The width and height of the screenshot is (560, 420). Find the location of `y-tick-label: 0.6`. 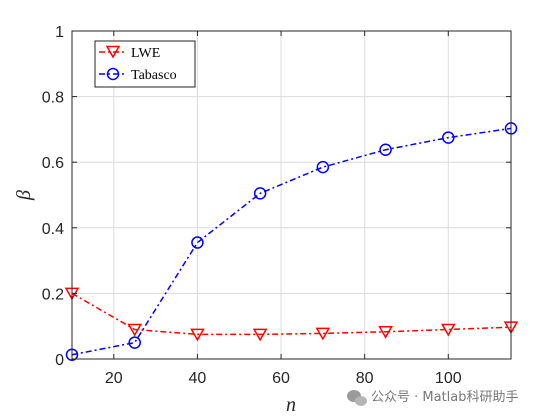

y-tick-label: 0.6 is located at coordinates (53, 163).